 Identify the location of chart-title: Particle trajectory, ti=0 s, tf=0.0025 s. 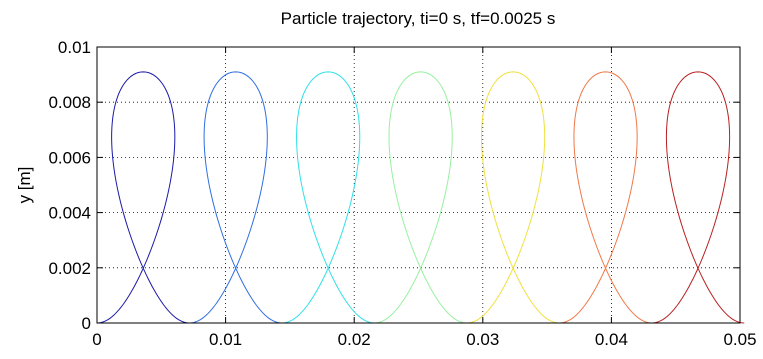
(418, 18).